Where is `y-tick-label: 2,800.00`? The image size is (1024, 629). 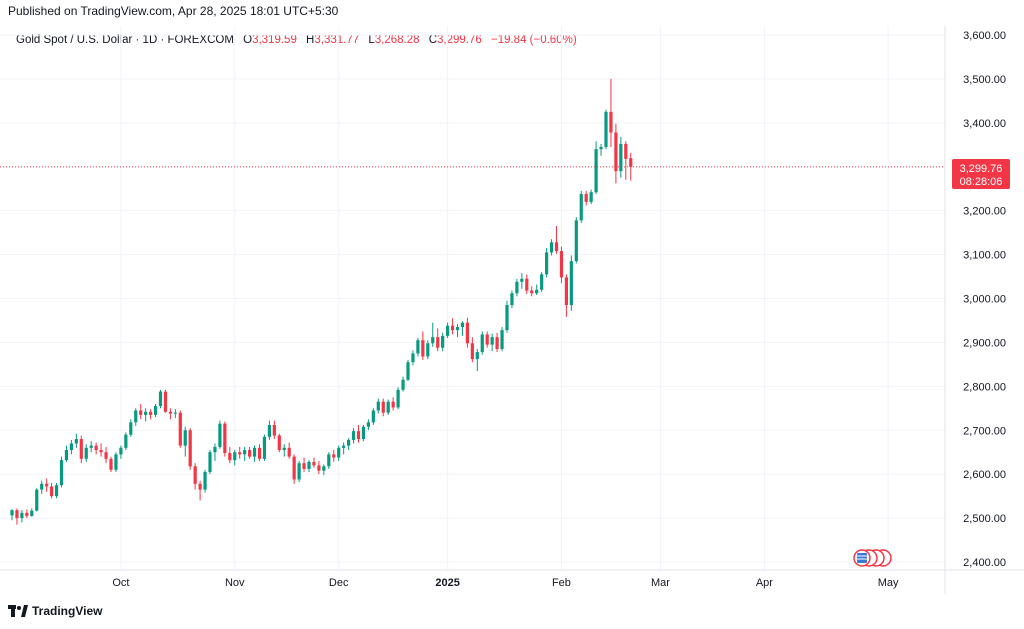
y-tick-label: 2,800.00 is located at coordinates (984, 387).